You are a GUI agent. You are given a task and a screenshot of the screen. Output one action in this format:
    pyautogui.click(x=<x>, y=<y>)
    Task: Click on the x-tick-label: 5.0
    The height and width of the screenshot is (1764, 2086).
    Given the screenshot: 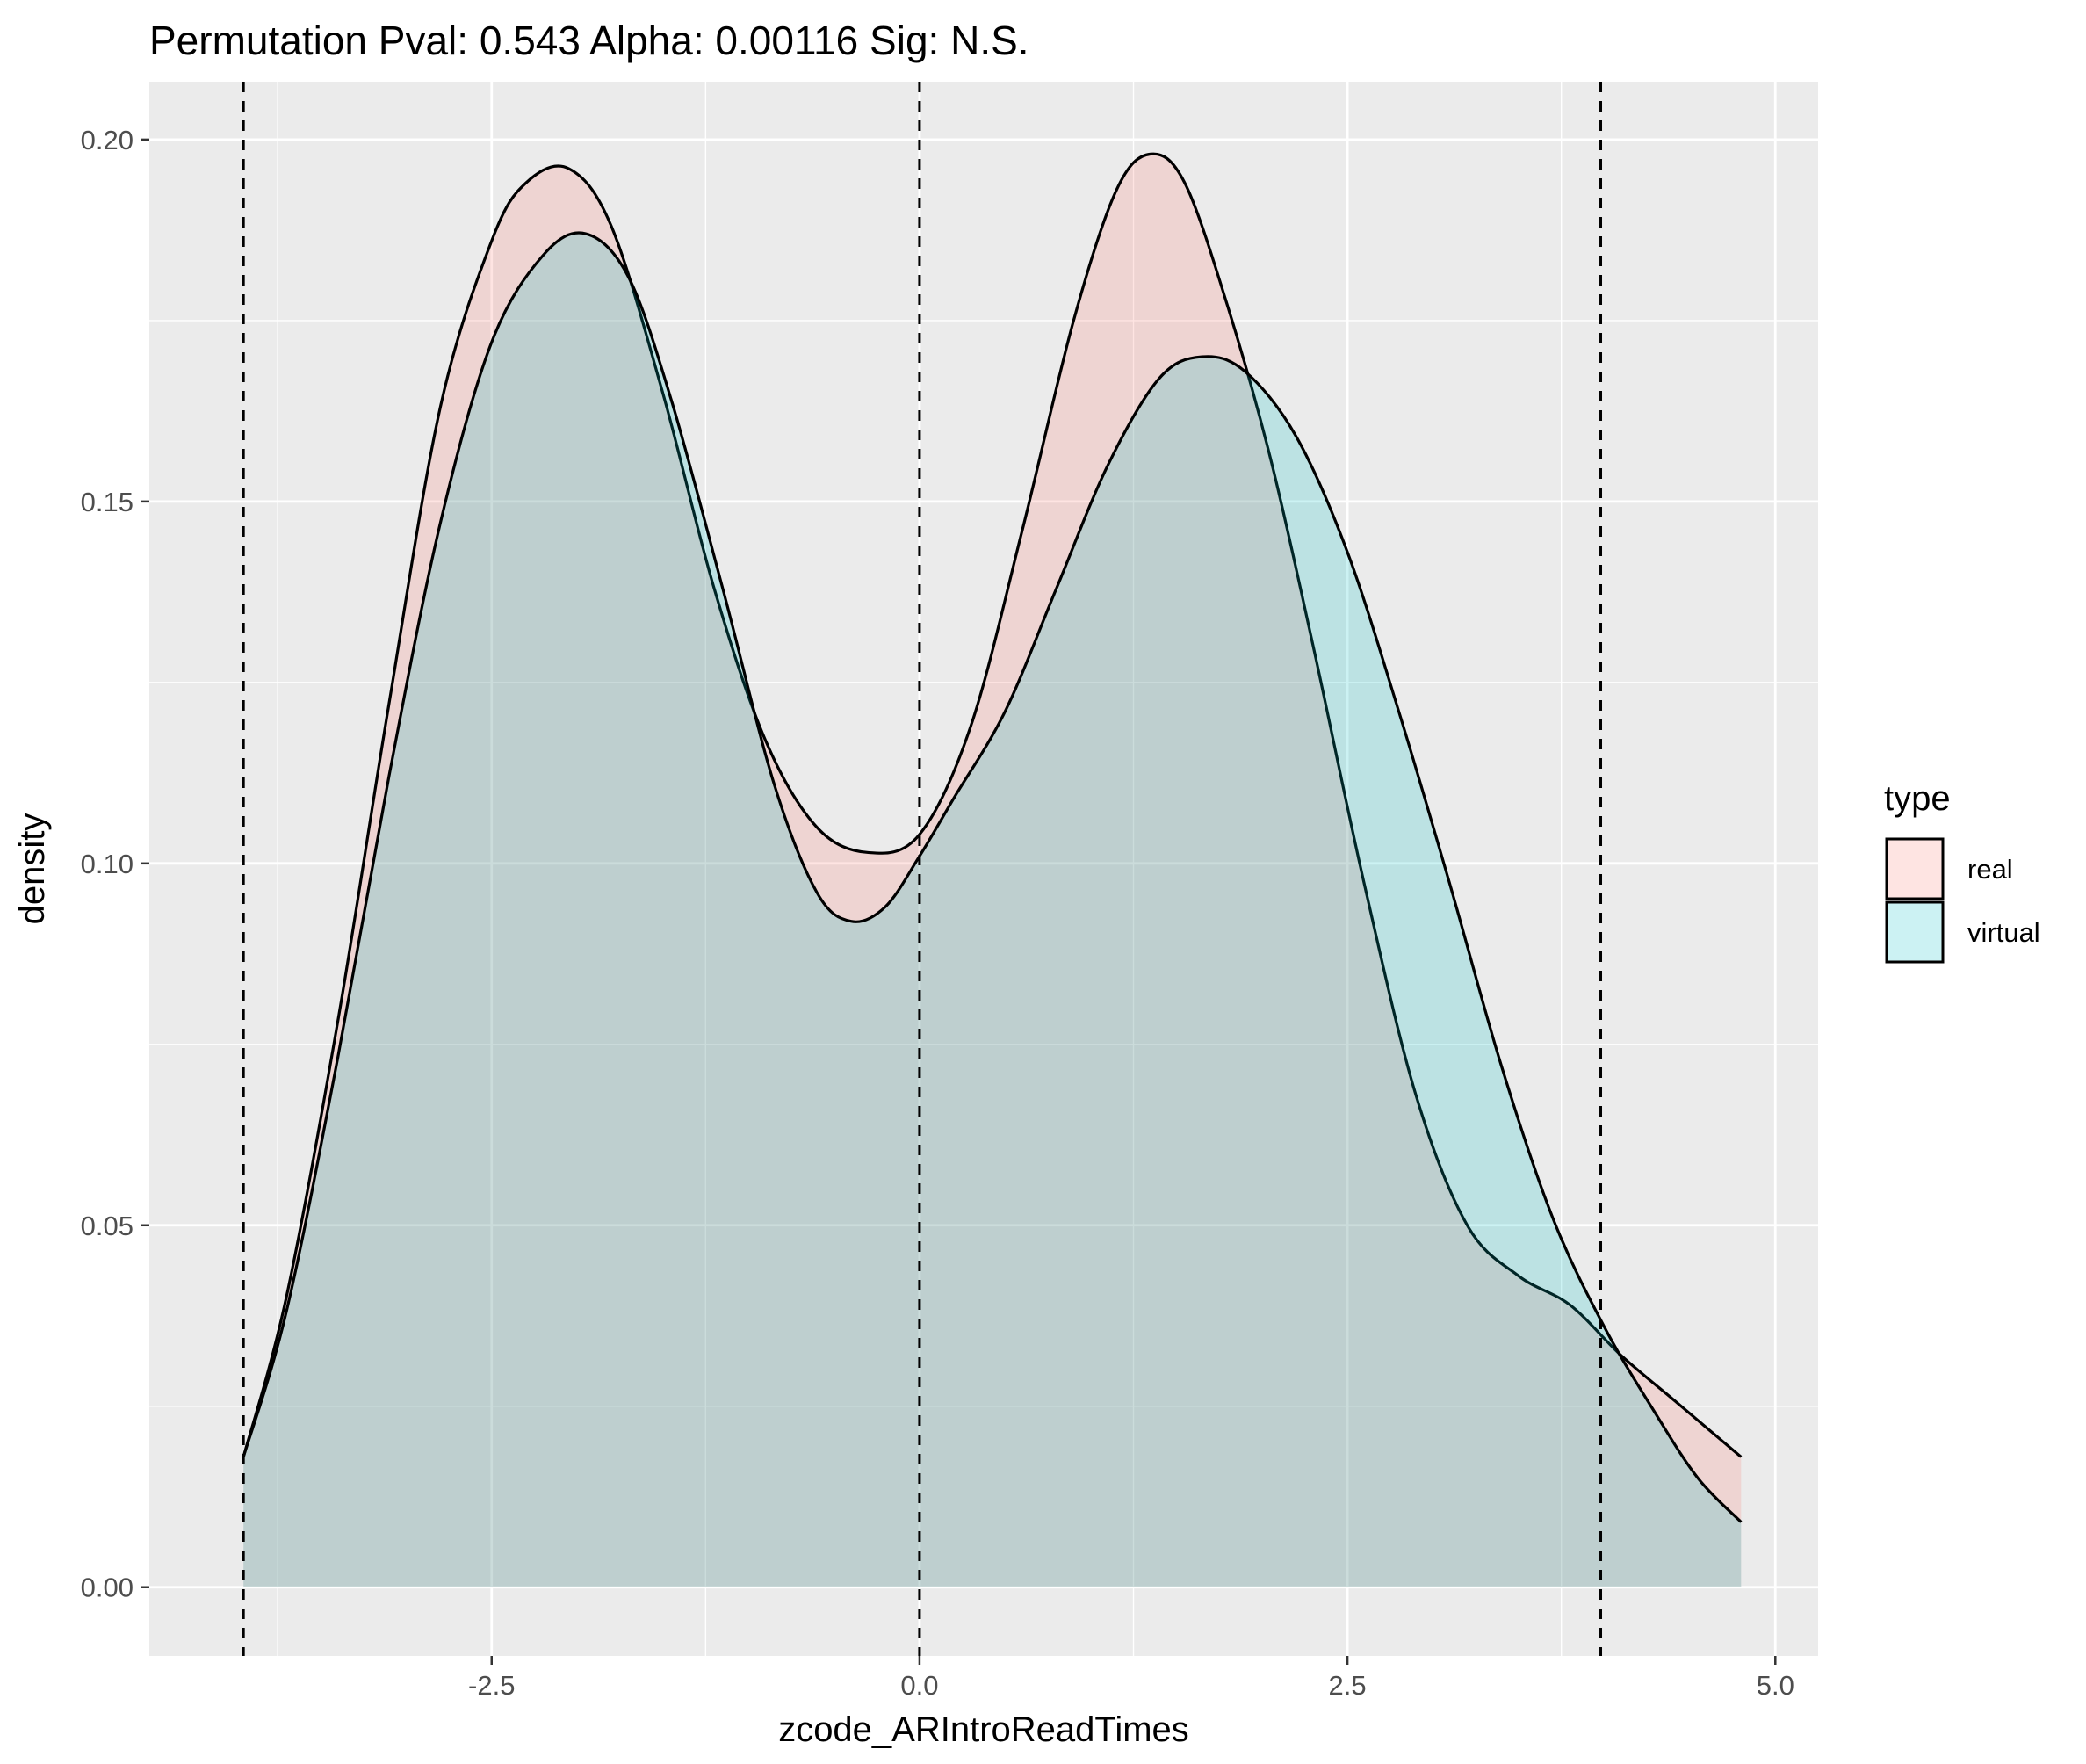 What is the action you would take?
    pyautogui.click(x=1776, y=1685)
    